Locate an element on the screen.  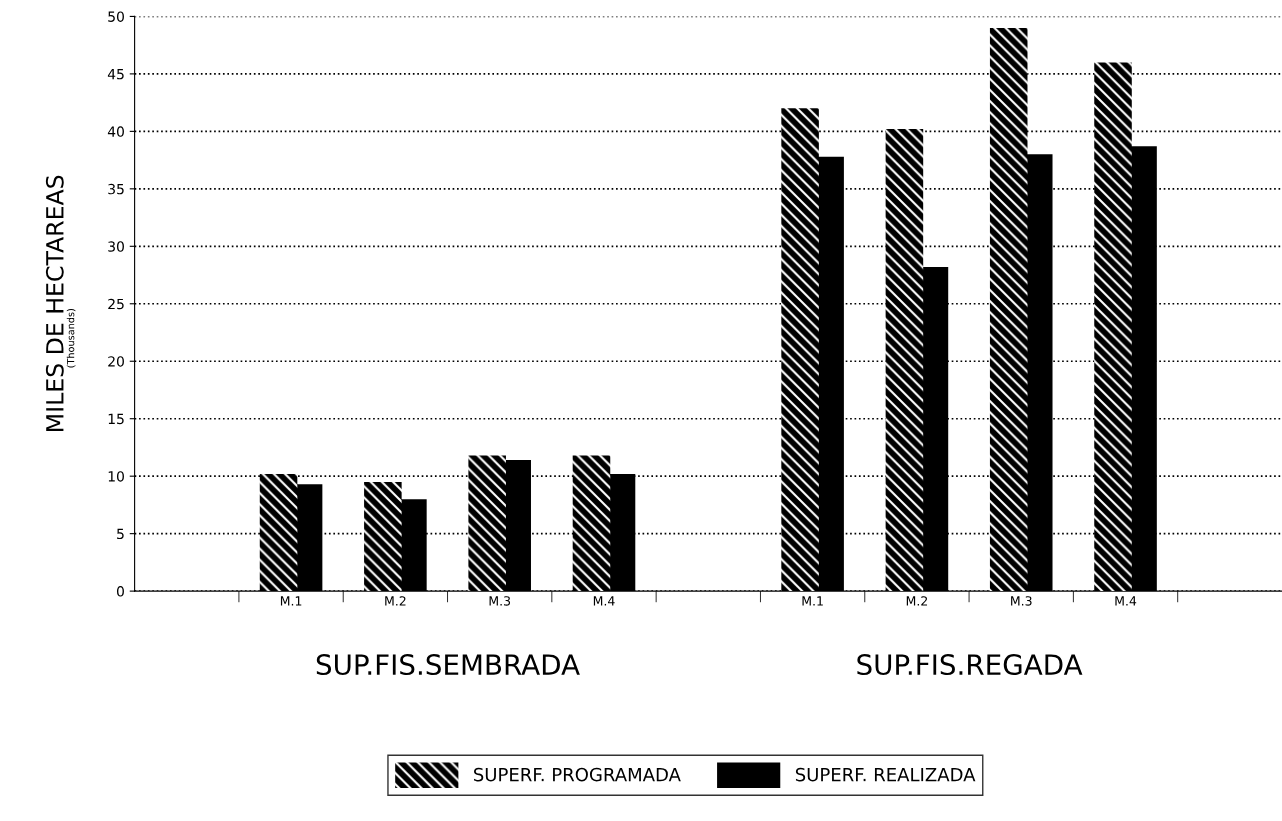
y-tick-label: 10 is located at coordinates (116, 476).